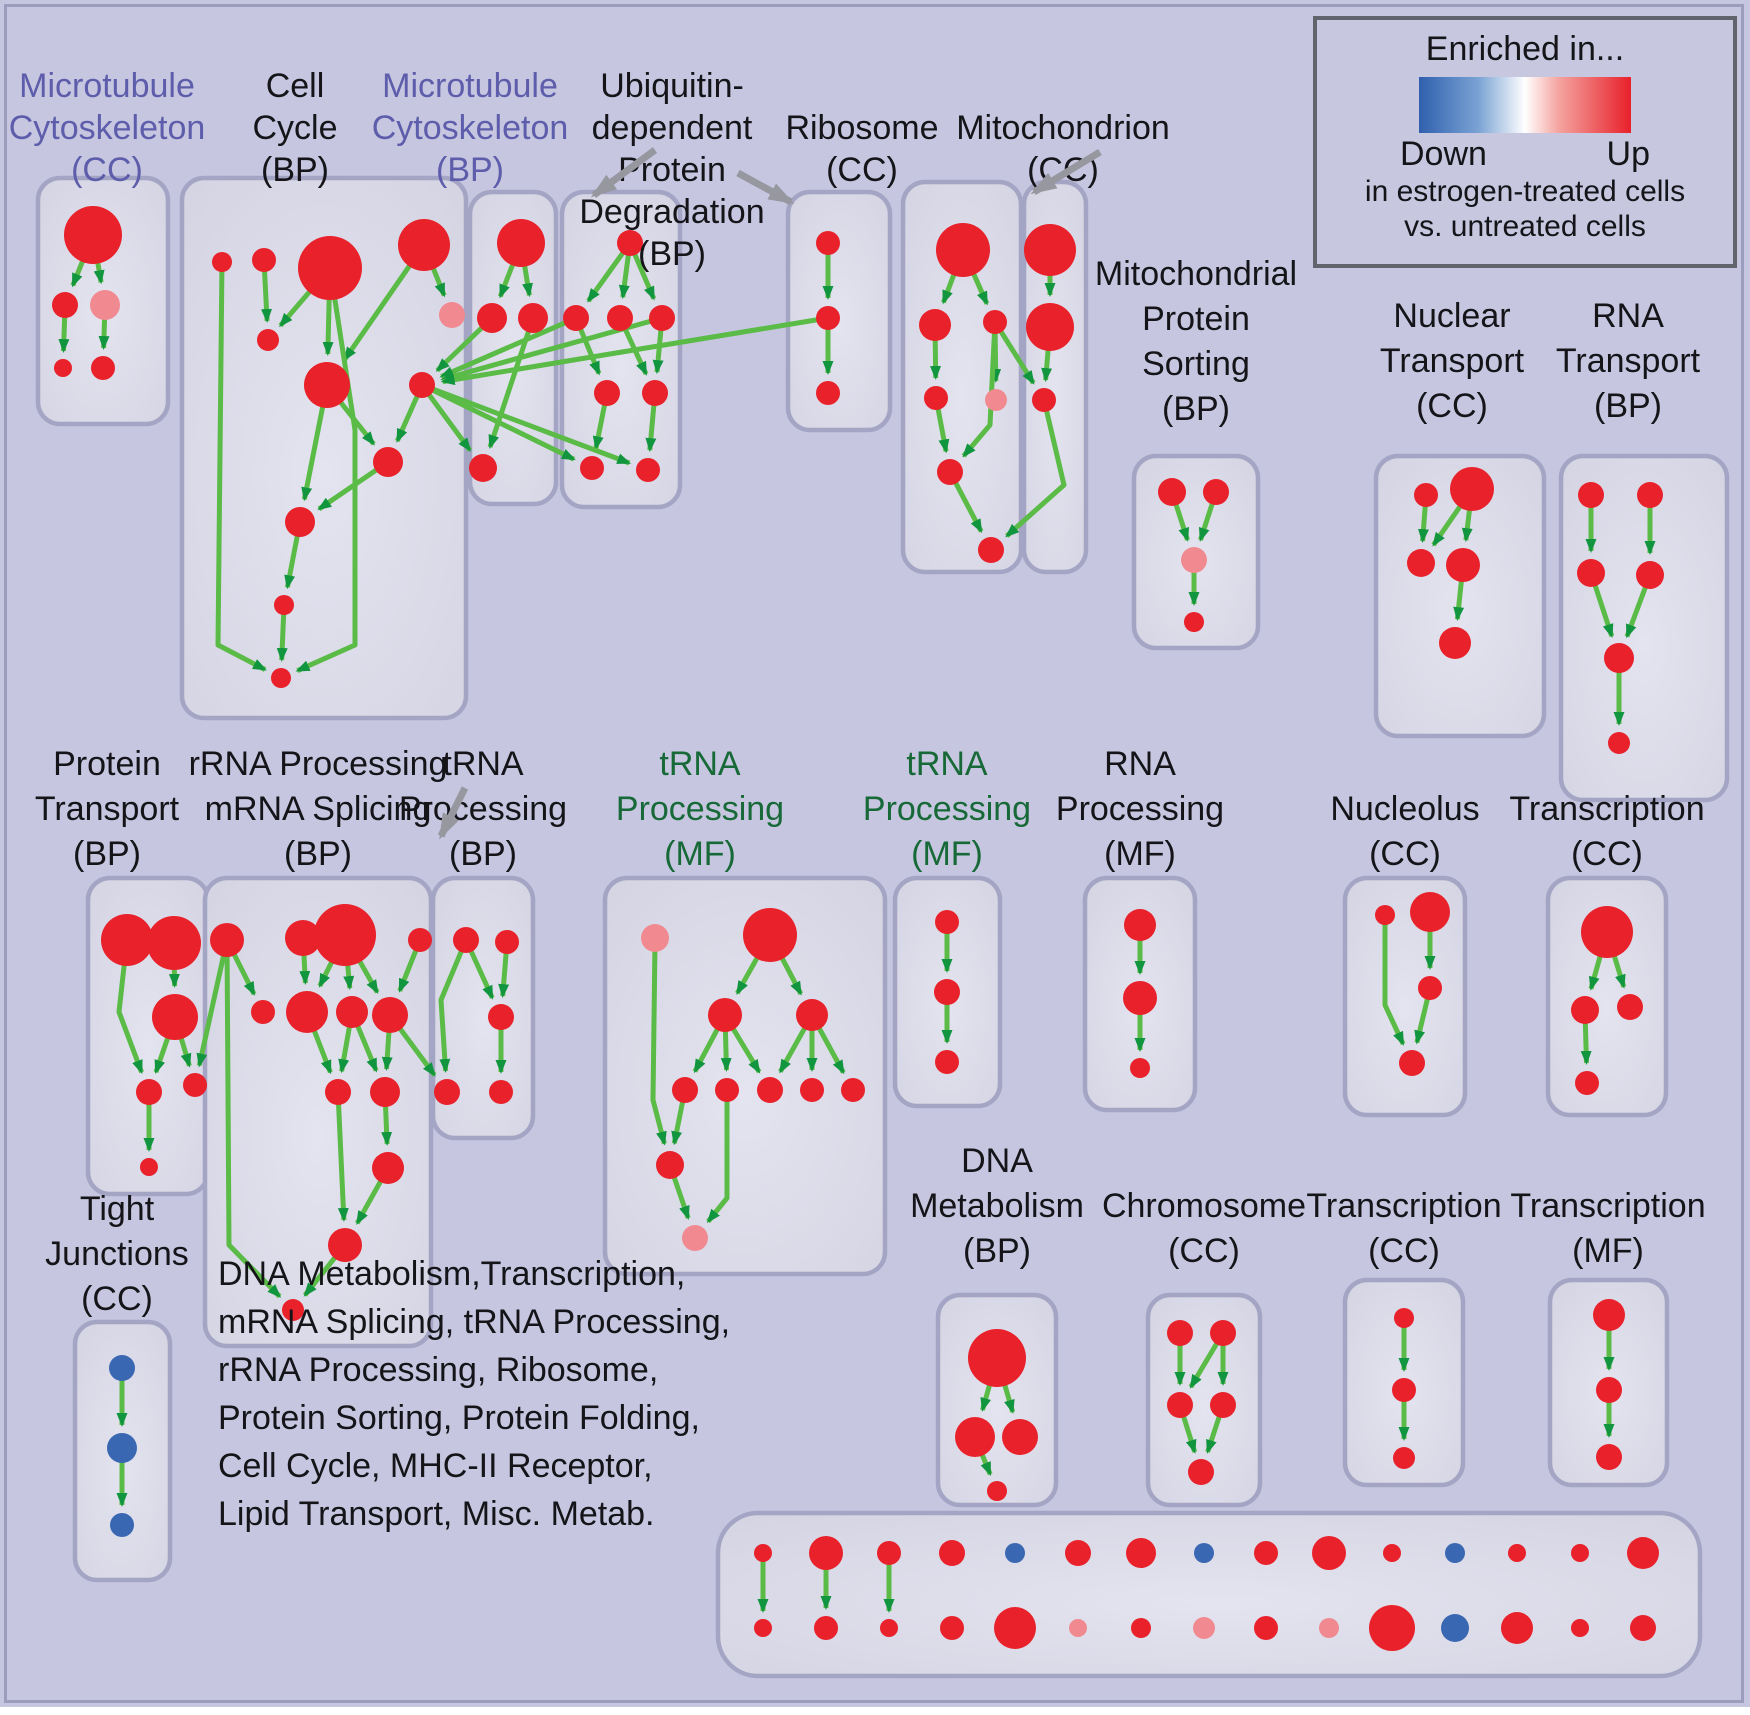  What do you see at coordinates (997, 1206) in the screenshot?
I see `cluster-label-dna-metabolism-bp: Metabolism` at bounding box center [997, 1206].